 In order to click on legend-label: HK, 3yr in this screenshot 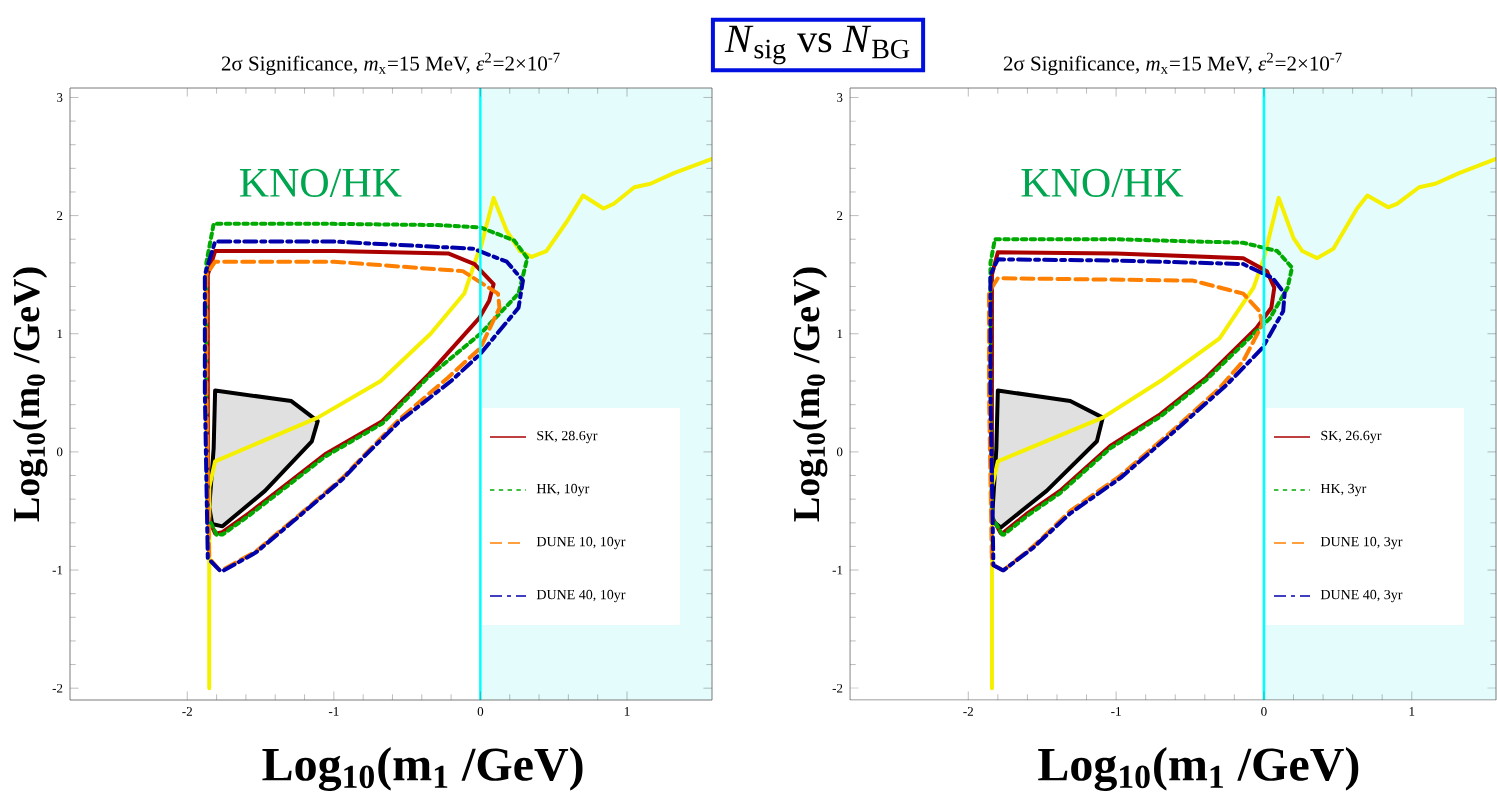, I will do `click(1343, 490)`.